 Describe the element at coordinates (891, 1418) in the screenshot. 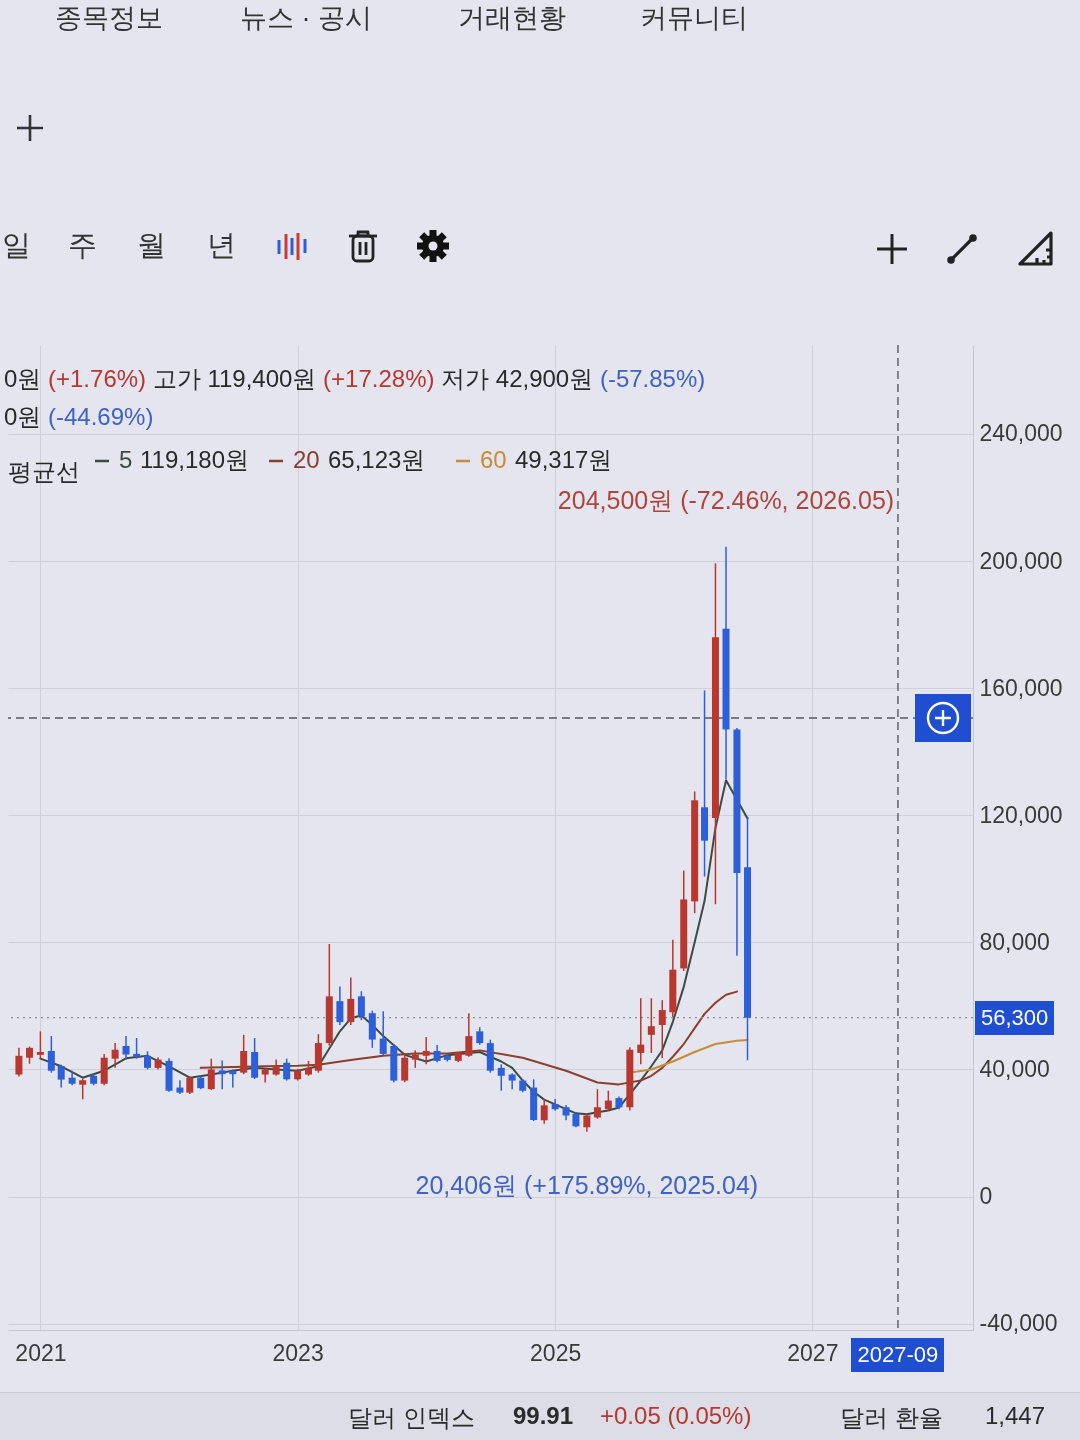

I see `text: 달러 환율` at that location.